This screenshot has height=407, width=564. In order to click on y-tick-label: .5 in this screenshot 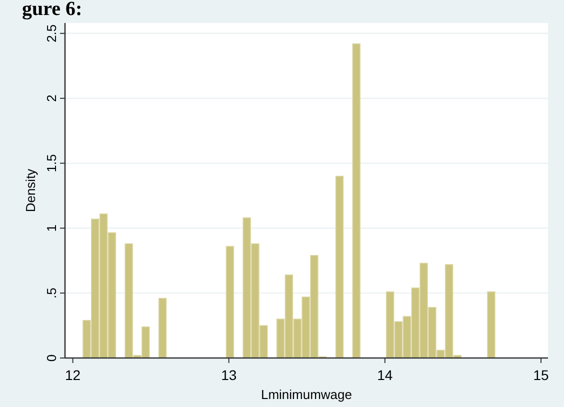, I will do `click(51, 293)`.